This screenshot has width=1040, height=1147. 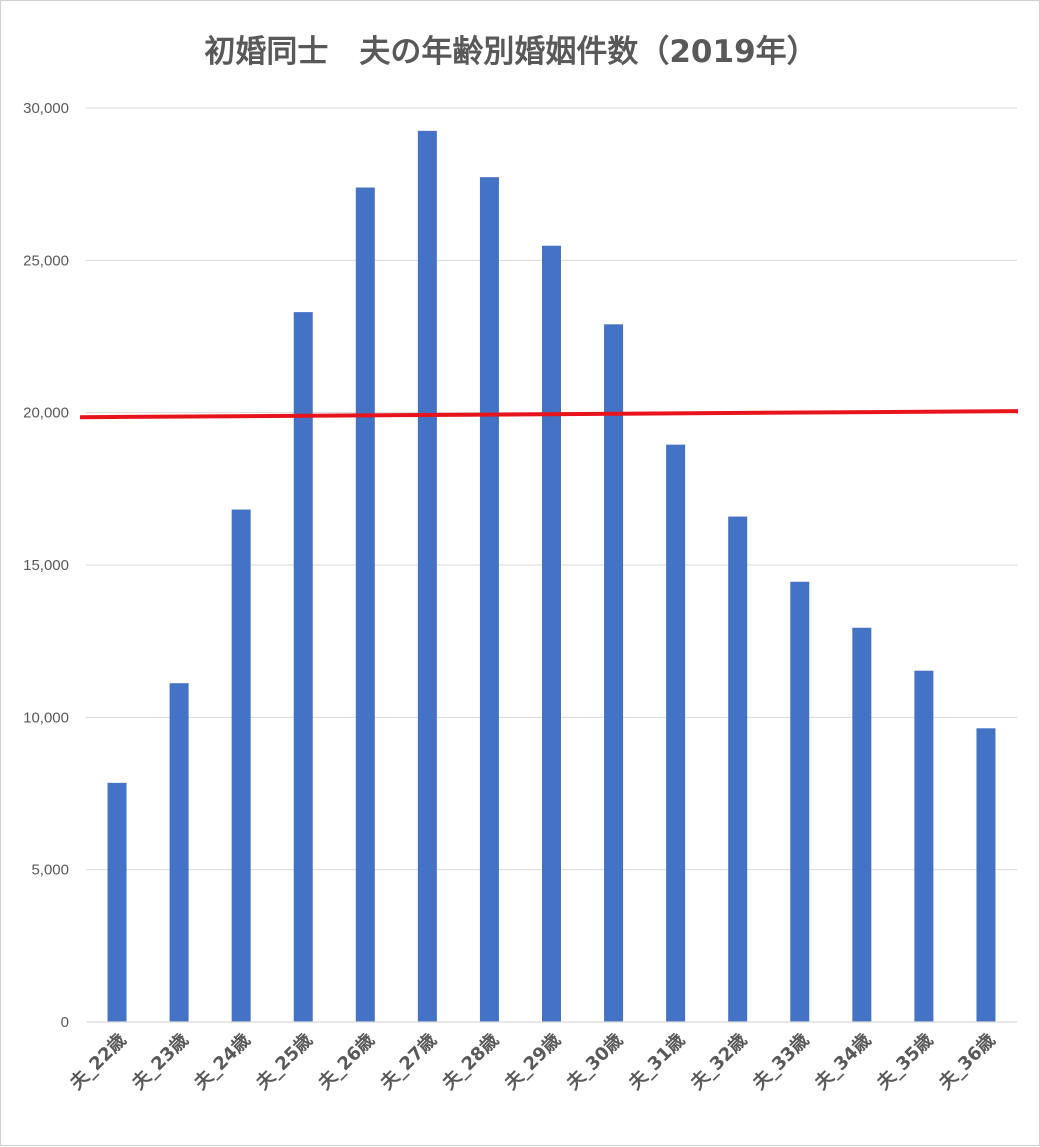 What do you see at coordinates (160, 1061) in the screenshot?
I see `x-tick-label: 夫_23歳` at bounding box center [160, 1061].